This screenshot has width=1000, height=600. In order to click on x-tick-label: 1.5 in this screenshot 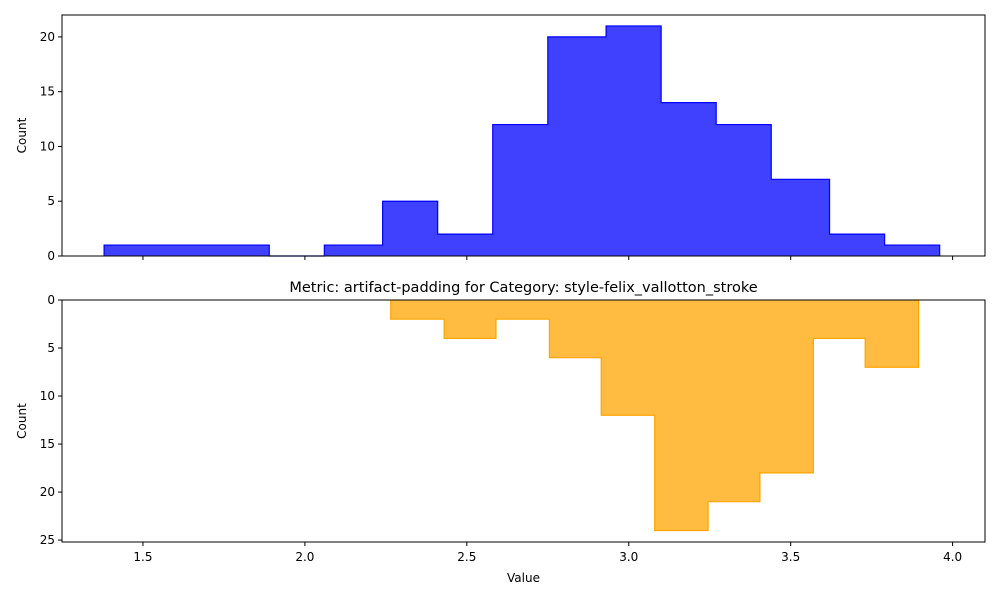, I will do `click(142, 557)`.